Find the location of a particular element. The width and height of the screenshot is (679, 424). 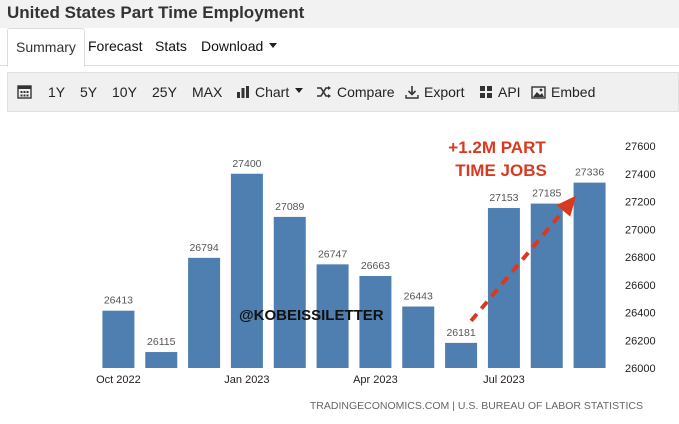

bar-value-label: 26747 is located at coordinates (332, 254).